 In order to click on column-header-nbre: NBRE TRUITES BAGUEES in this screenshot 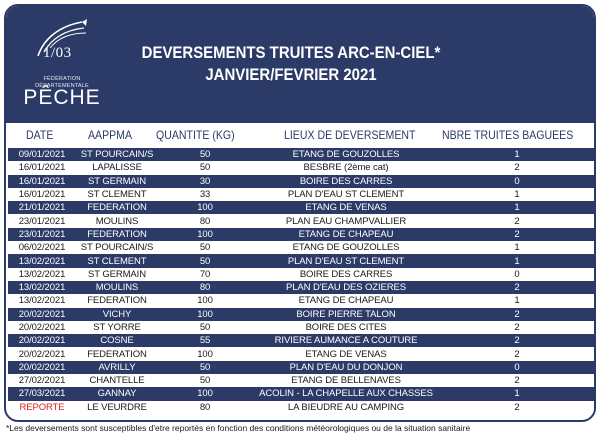, I will do `click(508, 135)`.